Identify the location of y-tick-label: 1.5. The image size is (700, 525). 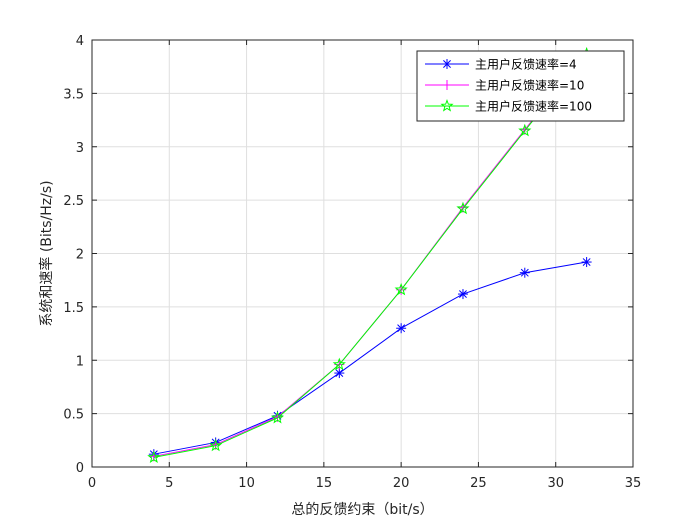
(73, 308).